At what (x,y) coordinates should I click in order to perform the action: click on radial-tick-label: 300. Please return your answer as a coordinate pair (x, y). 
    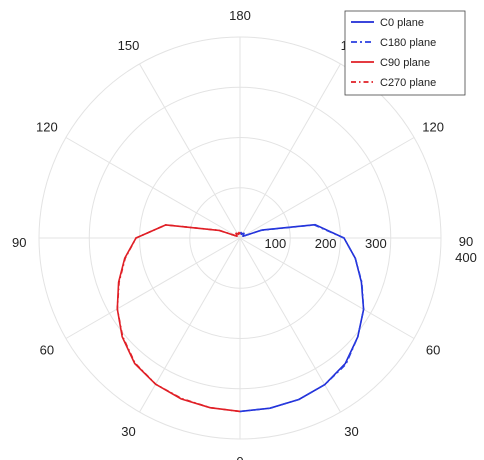
    Looking at the image, I should click on (376, 243).